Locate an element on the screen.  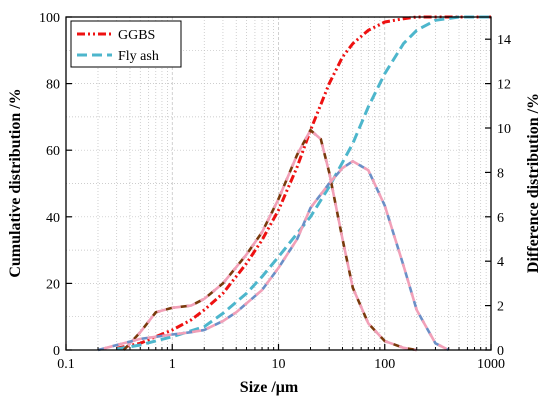
y-left-tick-label: 20 is located at coordinates (53, 284).